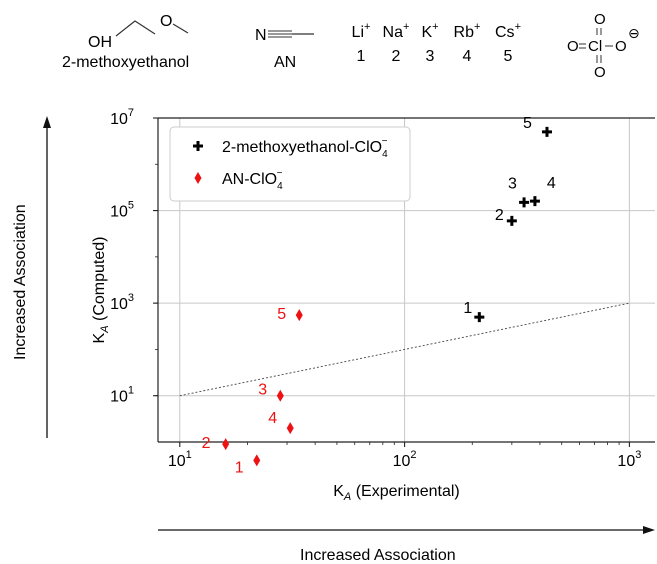 Image resolution: width=657 pixels, height=564 pixels. What do you see at coordinates (122, 395) in the screenshot?
I see `y-tick-label: 10¹` at bounding box center [122, 395].